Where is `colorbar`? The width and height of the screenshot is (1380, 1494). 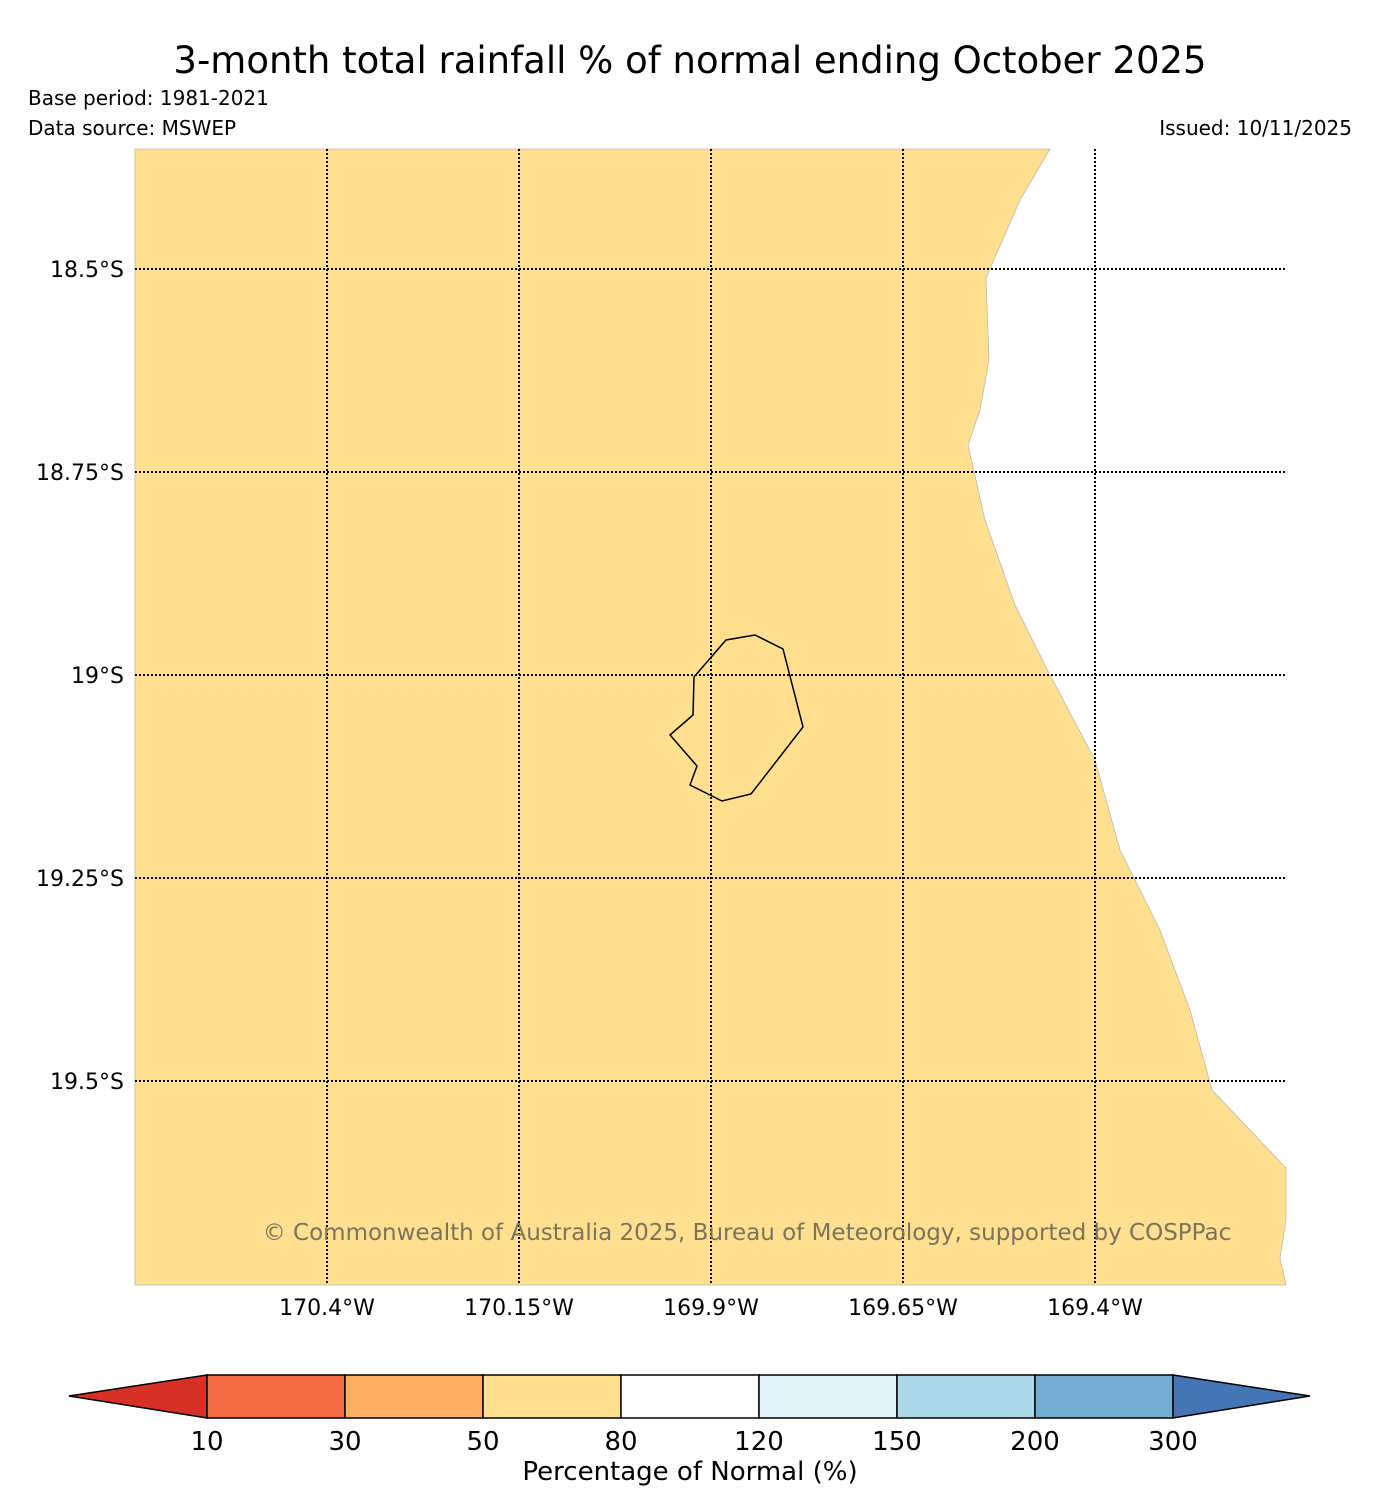 colorbar is located at coordinates (689, 1396).